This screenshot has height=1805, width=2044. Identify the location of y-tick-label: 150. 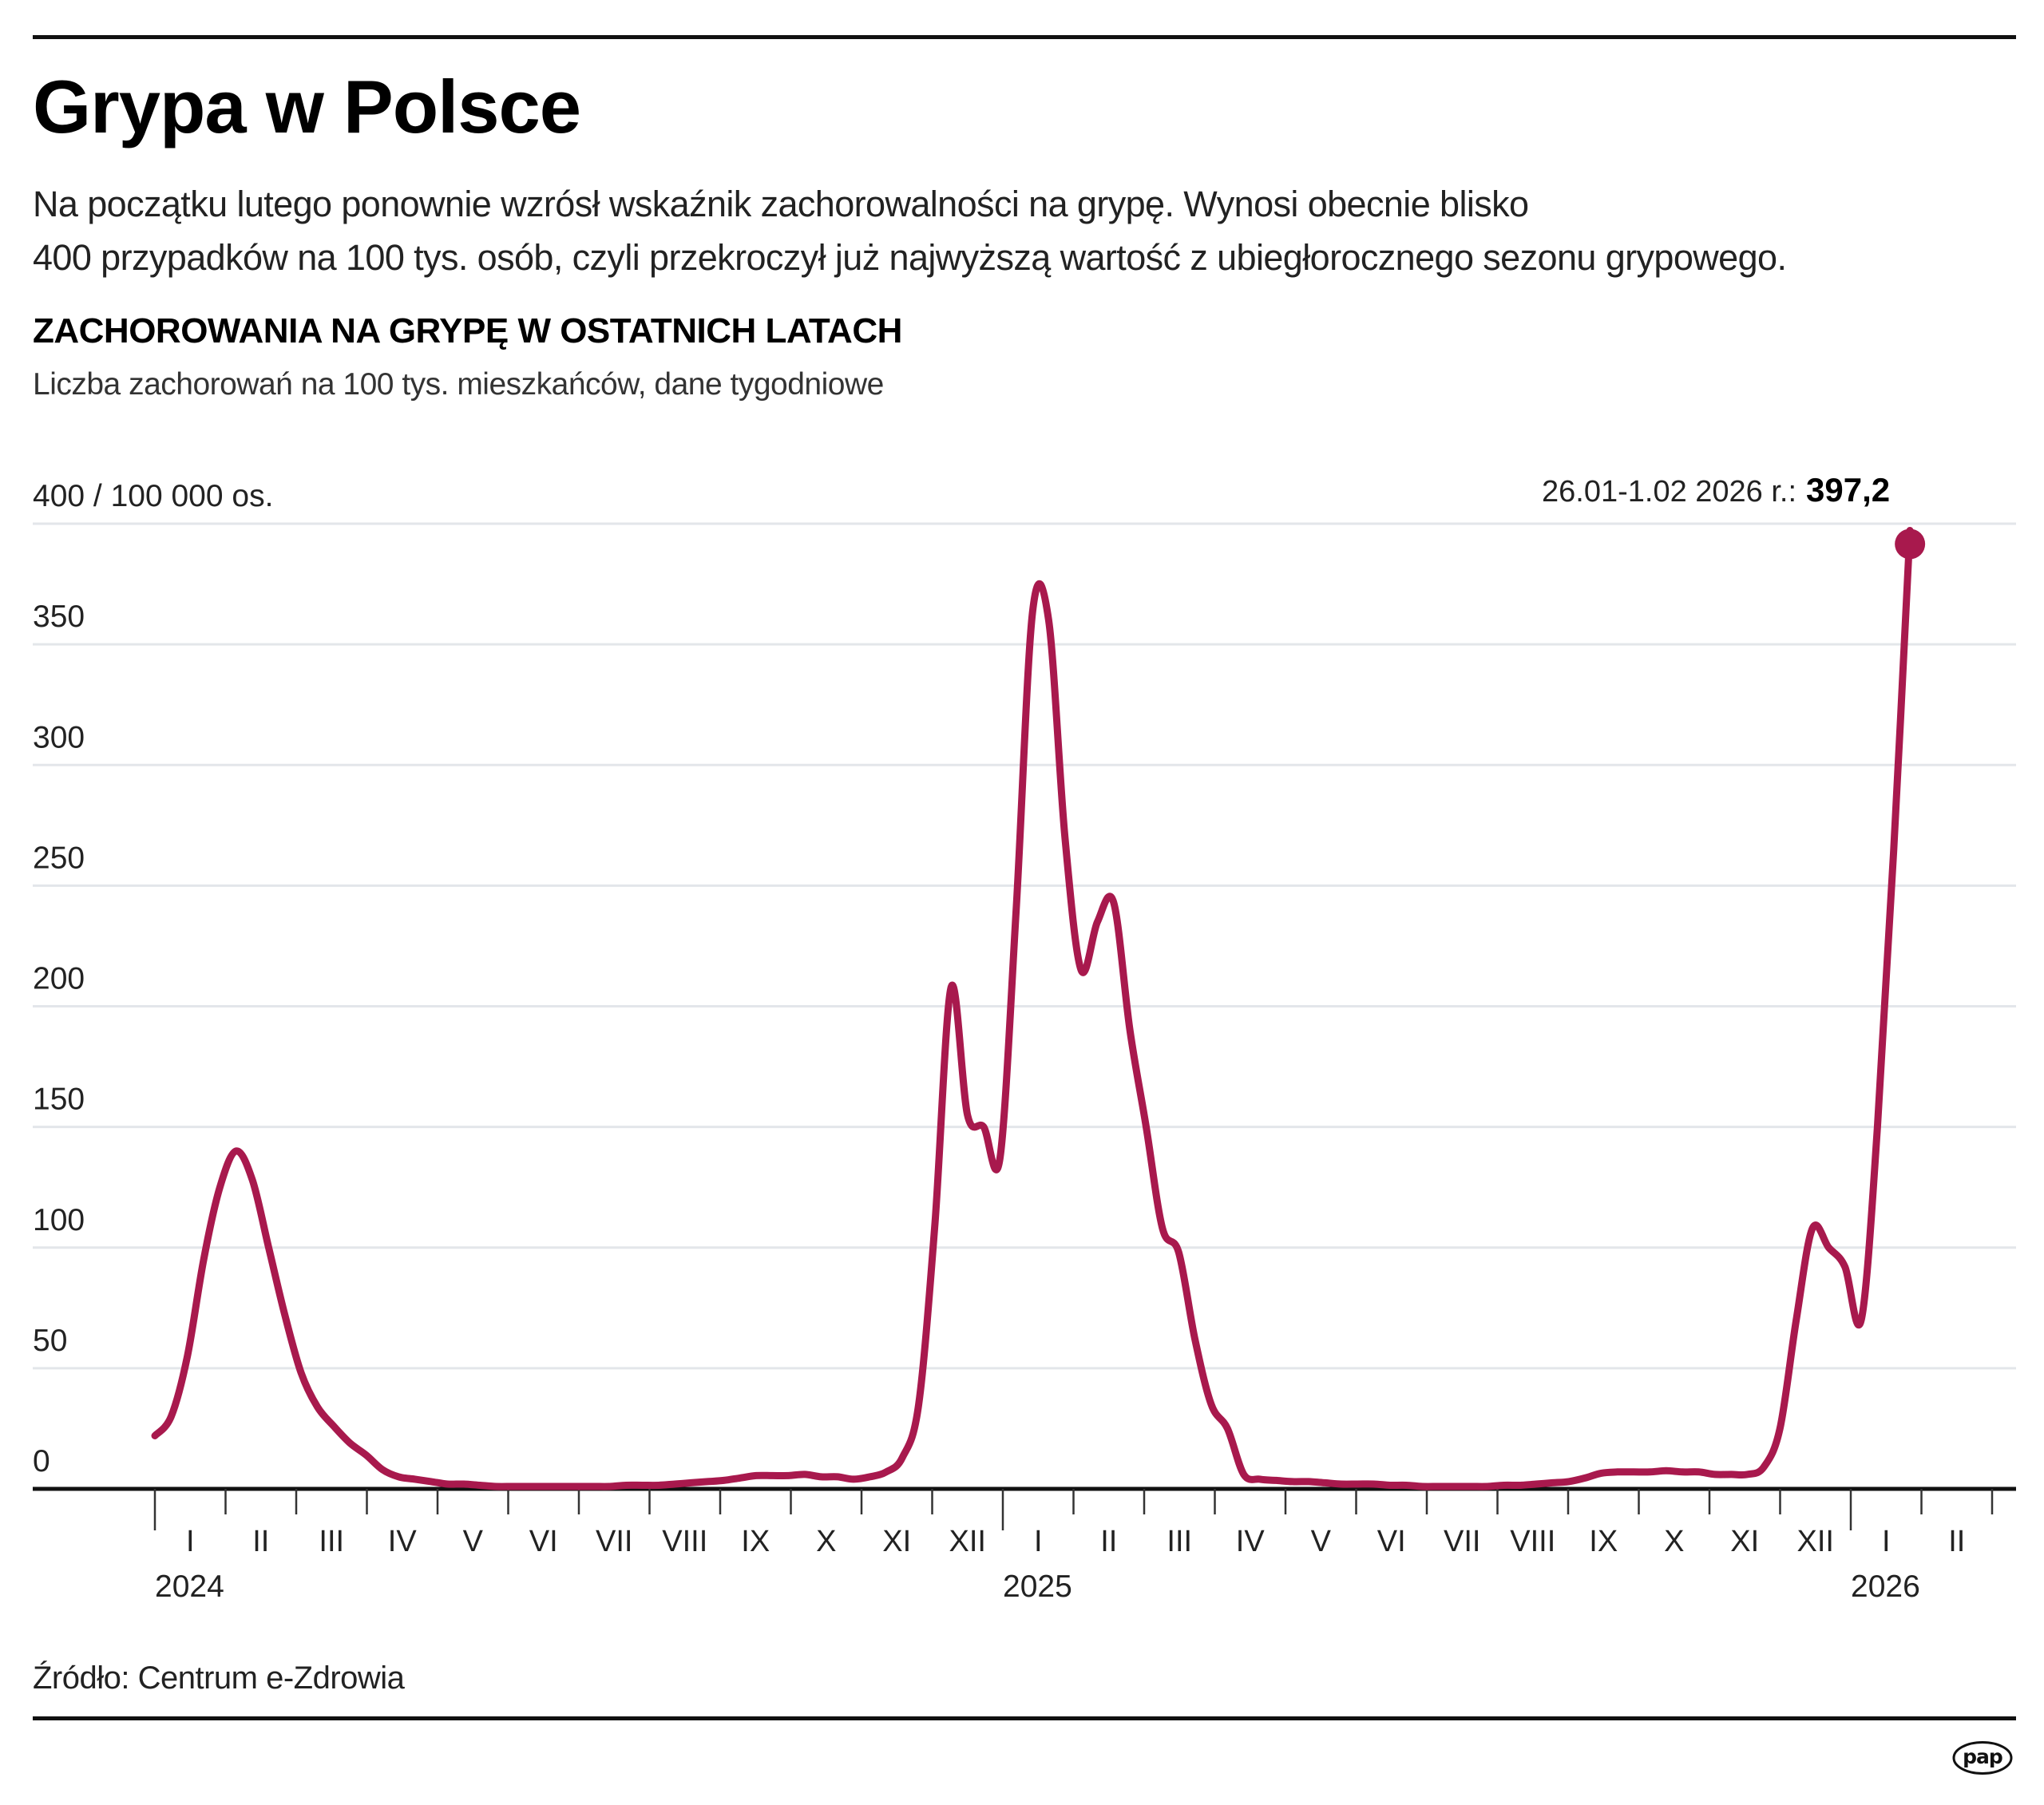
(59, 1100).